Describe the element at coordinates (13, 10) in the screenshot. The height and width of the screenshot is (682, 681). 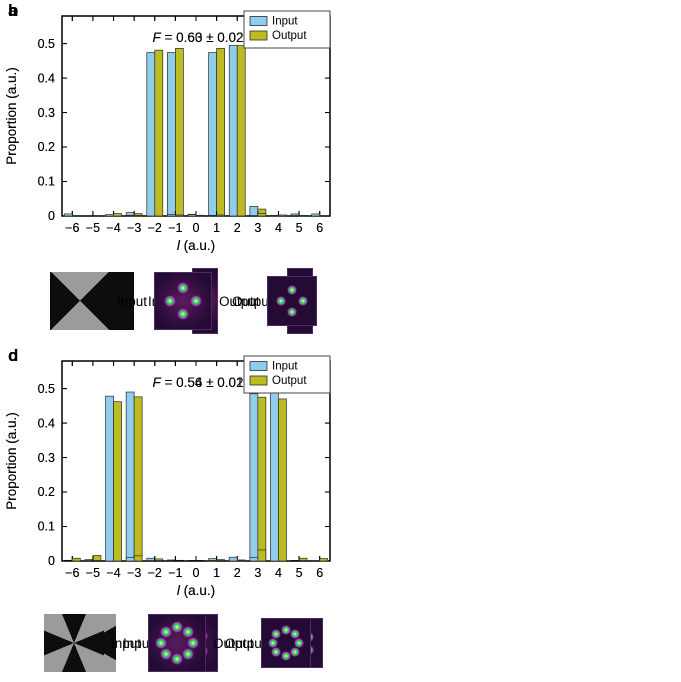
I see `panel-letter-b: b` at that location.